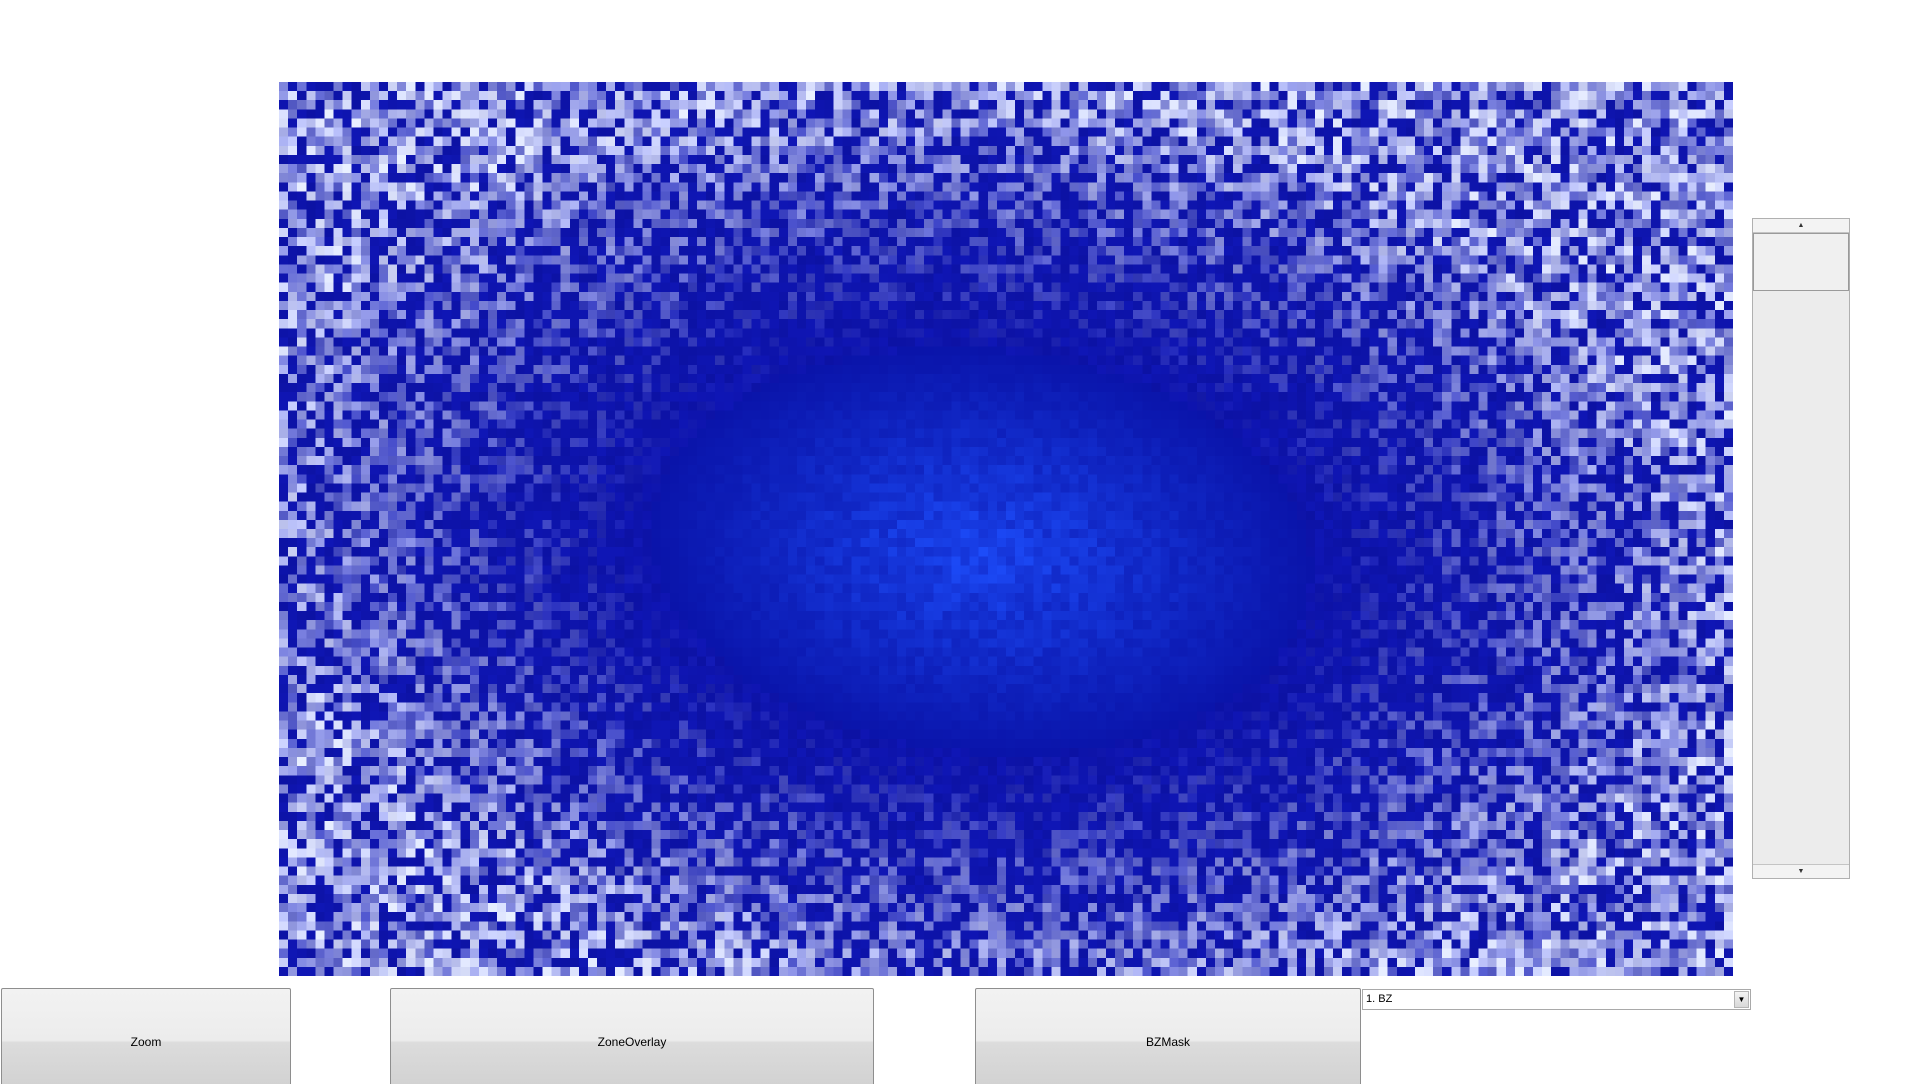 The image size is (1920, 1084). What do you see at coordinates (1801, 262) in the screenshot?
I see `scroll-thumb` at bounding box center [1801, 262].